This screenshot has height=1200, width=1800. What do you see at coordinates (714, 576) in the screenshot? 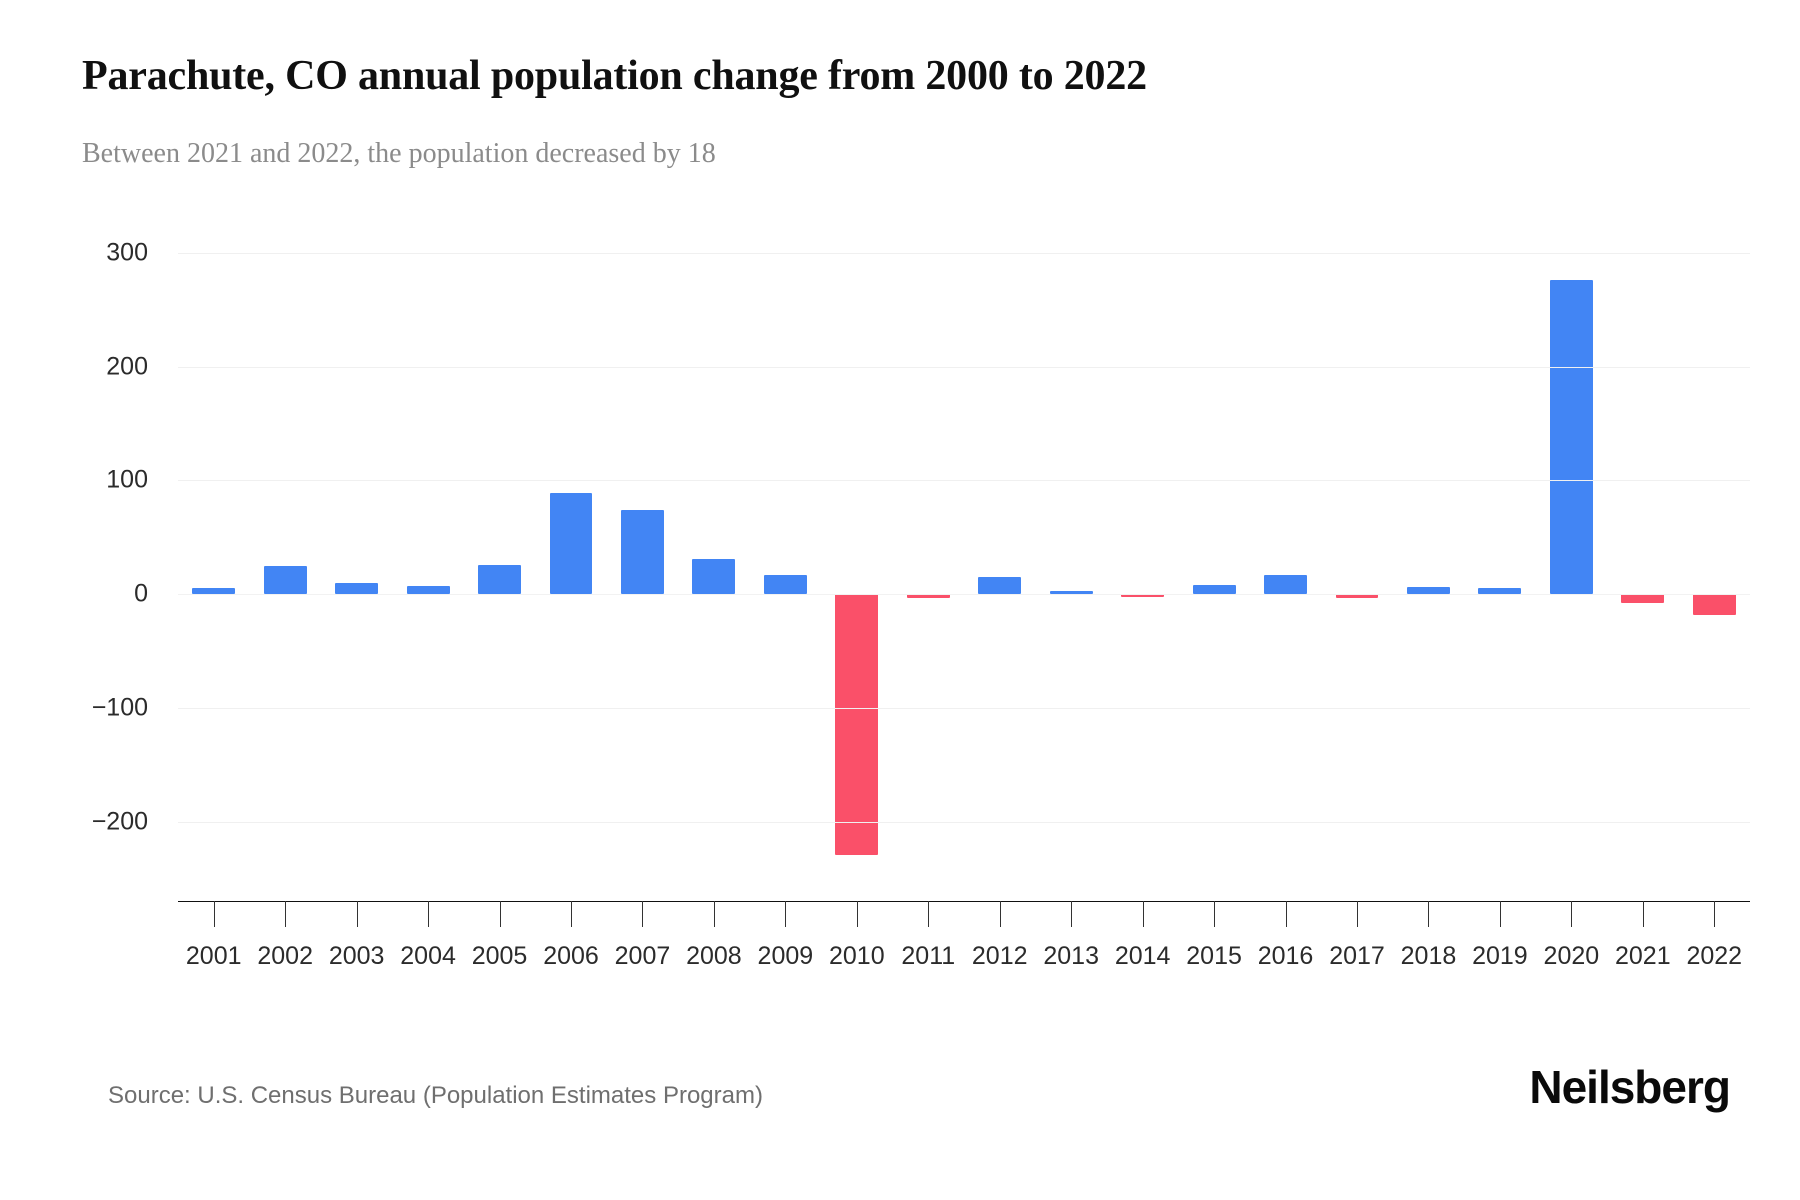
I see `bar-2008` at bounding box center [714, 576].